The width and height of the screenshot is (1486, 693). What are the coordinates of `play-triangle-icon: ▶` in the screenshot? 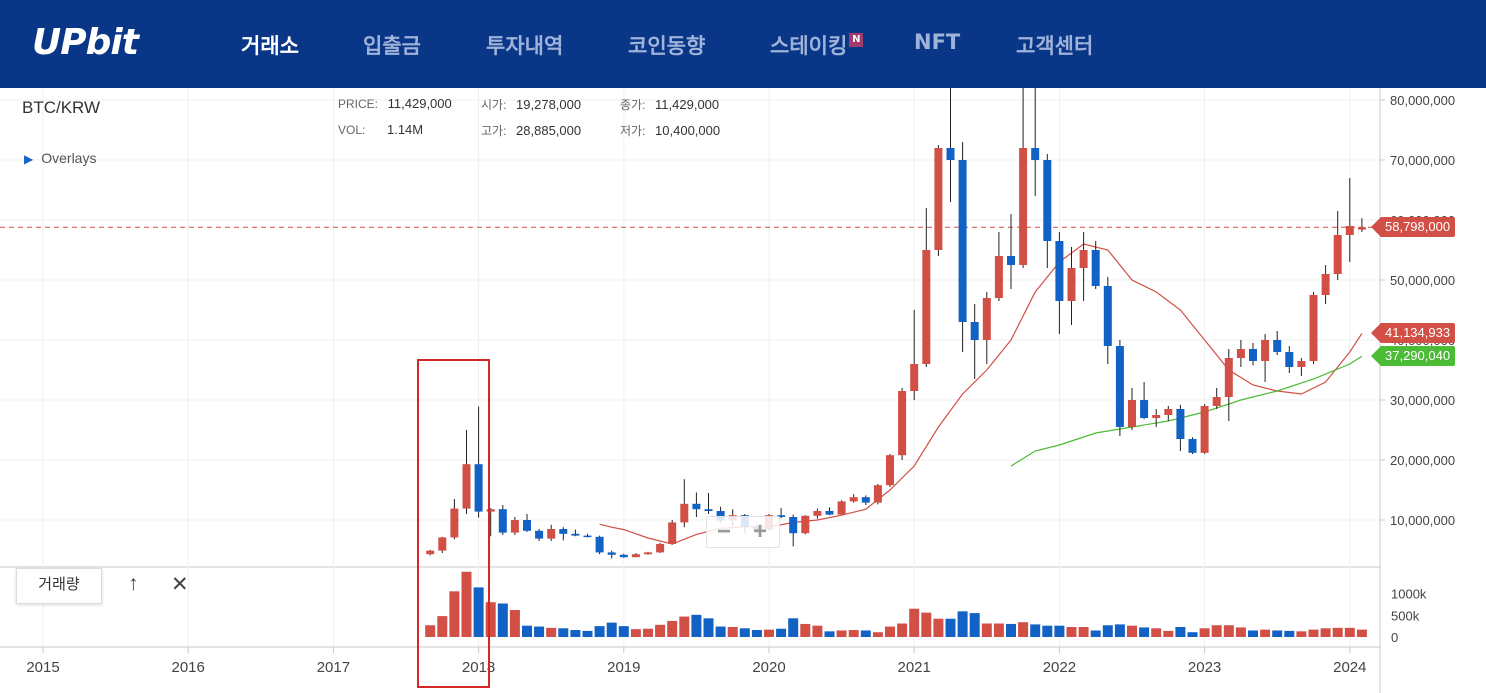 It's located at (29, 159).